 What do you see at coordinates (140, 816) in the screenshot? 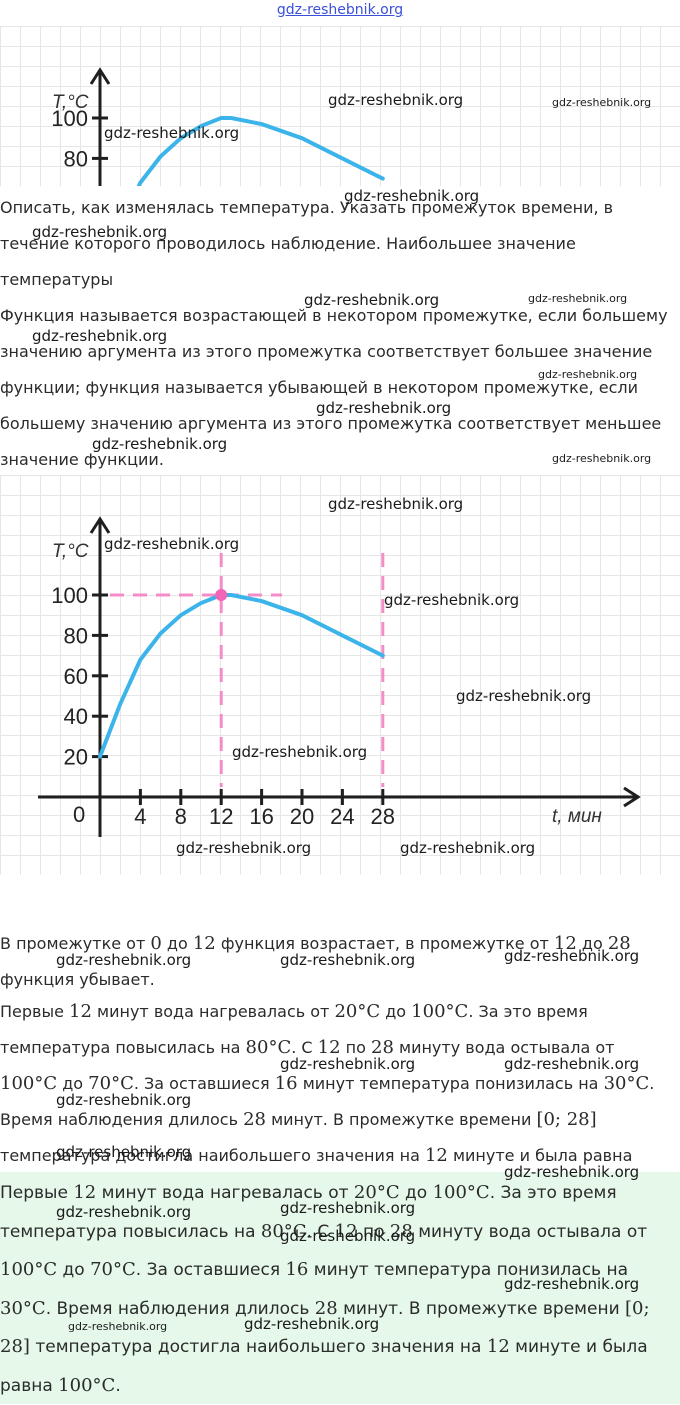
I see `x-tick-label: 4` at bounding box center [140, 816].